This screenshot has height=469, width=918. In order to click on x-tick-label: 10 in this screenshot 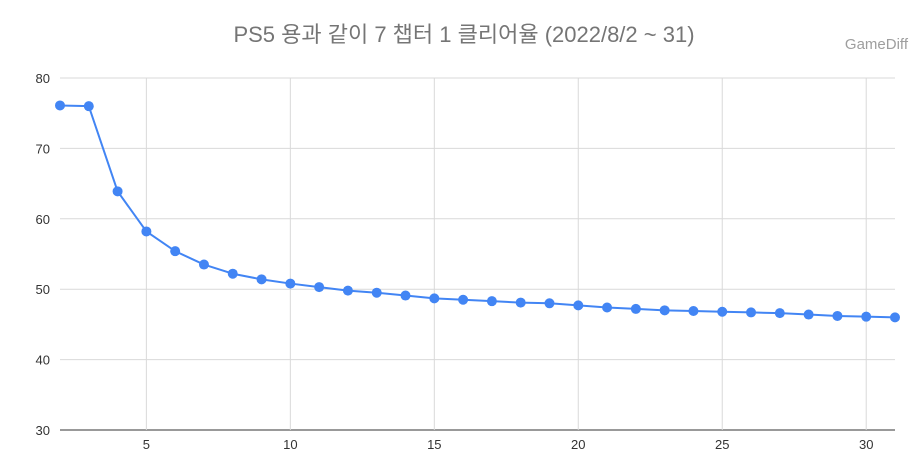, I will do `click(290, 444)`.